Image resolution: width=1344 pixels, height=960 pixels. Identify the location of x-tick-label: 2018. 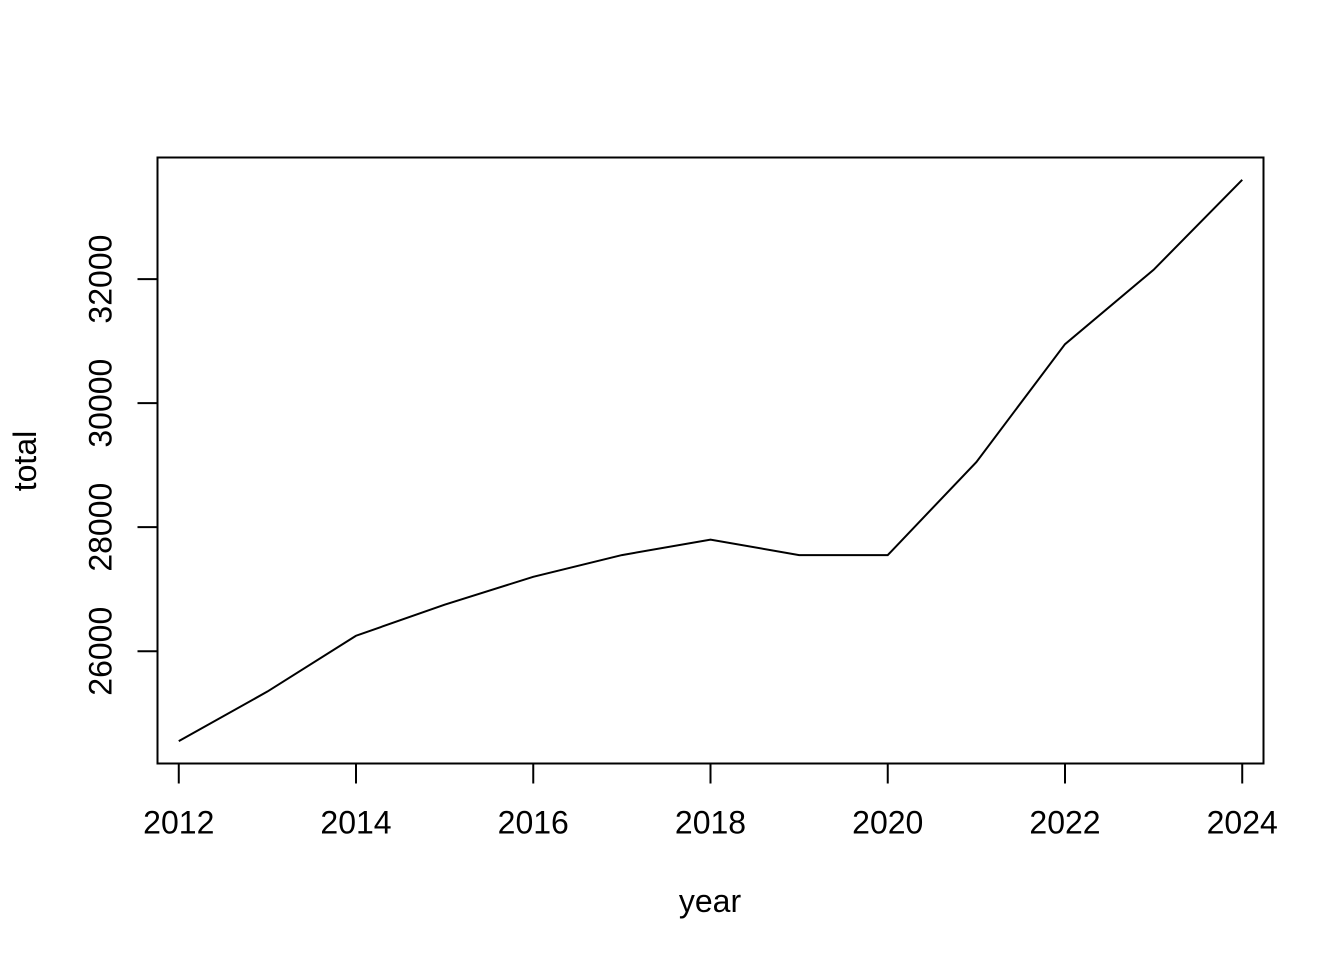
(710, 823).